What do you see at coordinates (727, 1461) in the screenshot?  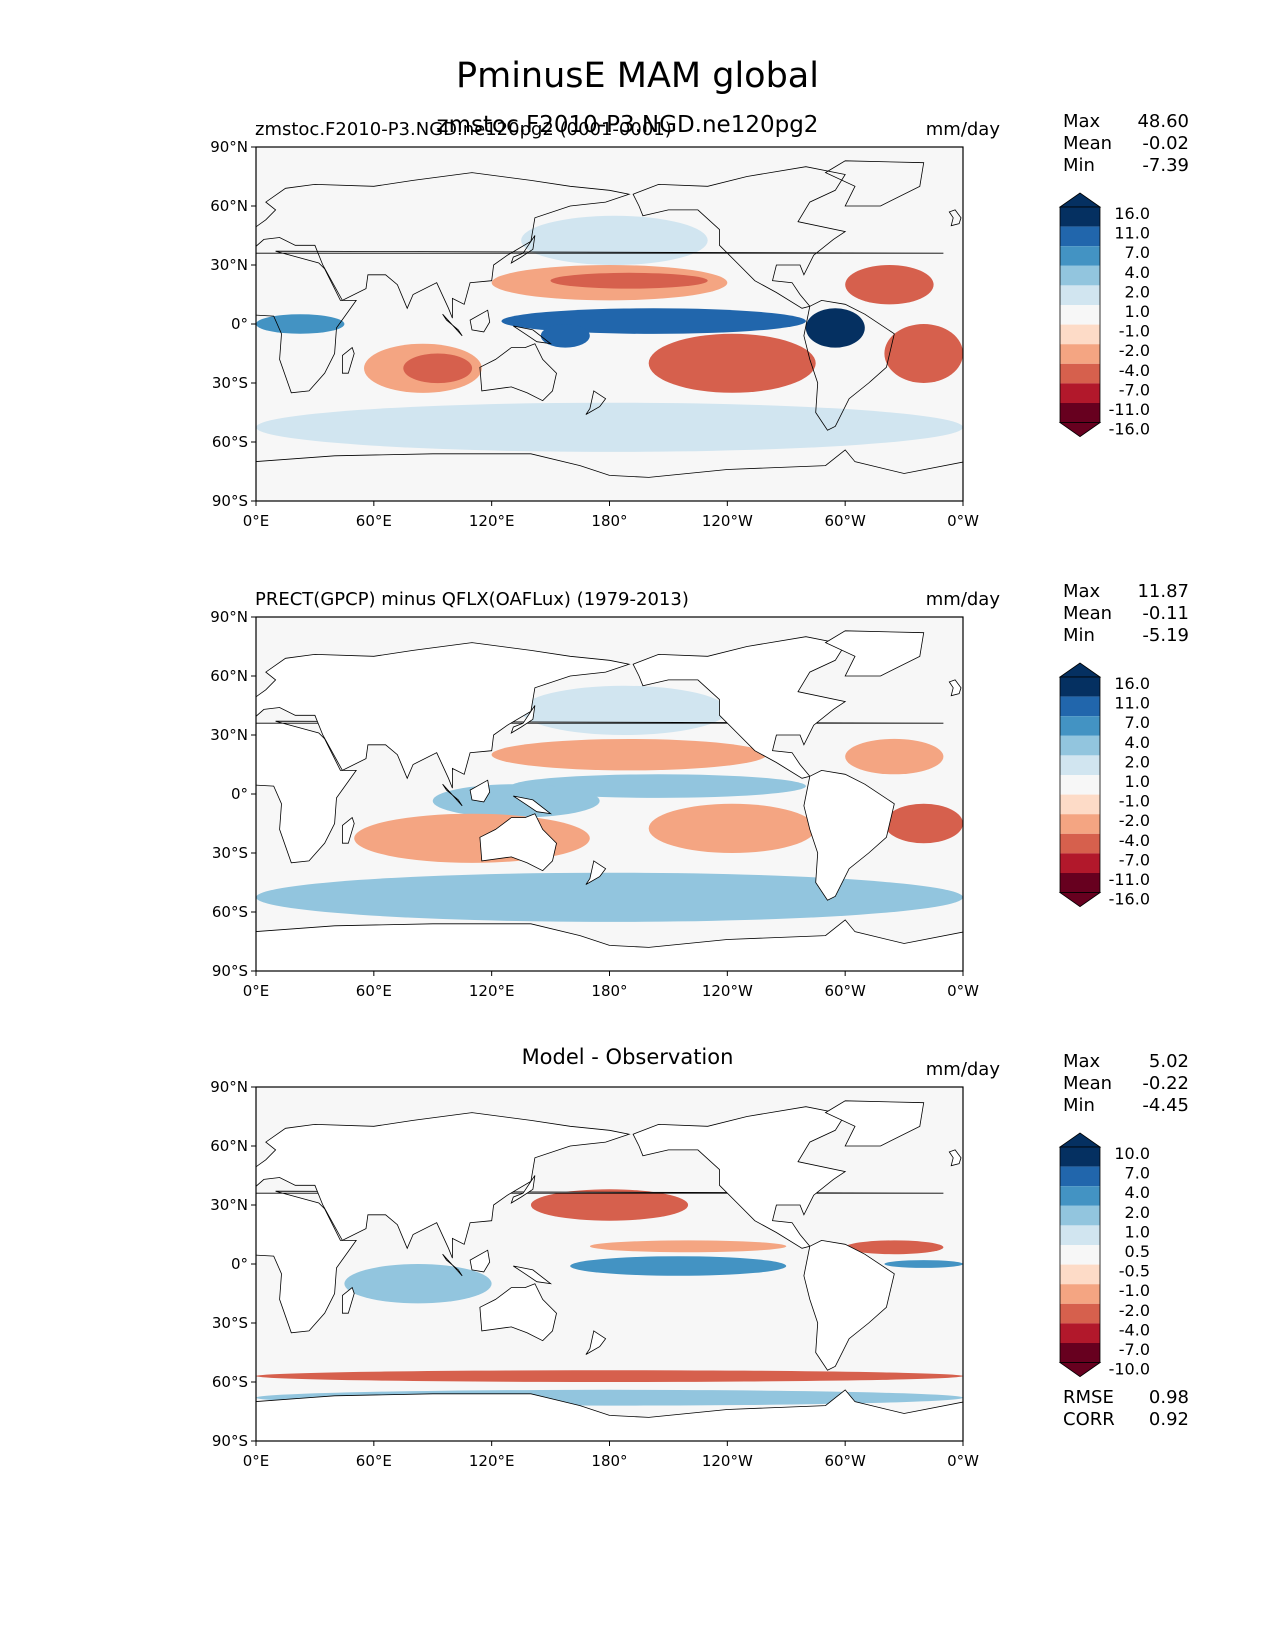 I see `x-tick-label: 120°W` at bounding box center [727, 1461].